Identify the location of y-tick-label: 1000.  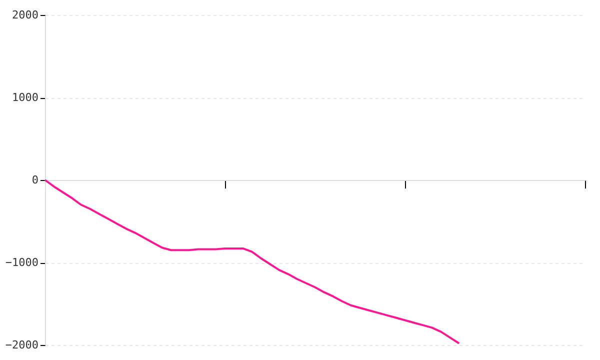
(25, 97).